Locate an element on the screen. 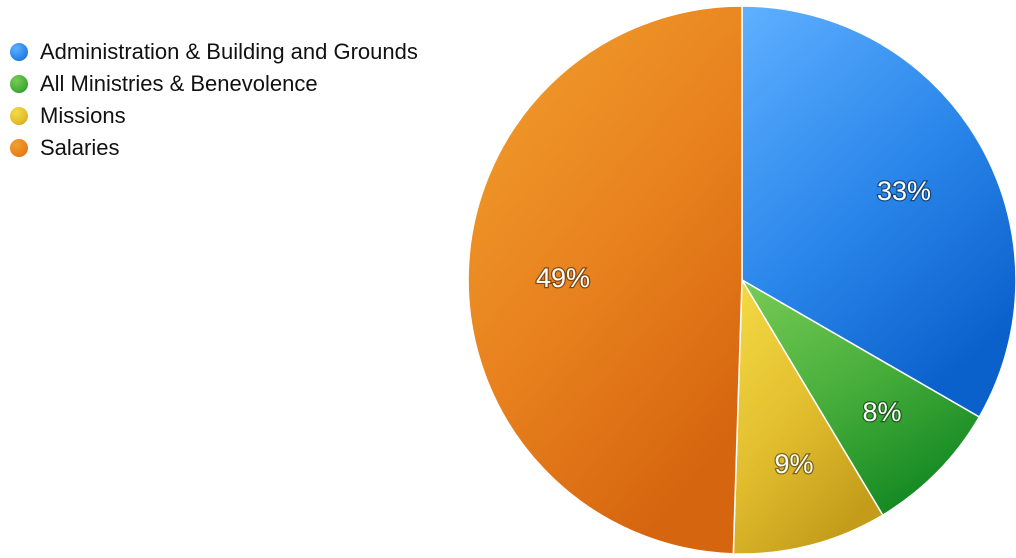 This screenshot has height=558, width=1016. legend-swatch-missions is located at coordinates (19, 116).